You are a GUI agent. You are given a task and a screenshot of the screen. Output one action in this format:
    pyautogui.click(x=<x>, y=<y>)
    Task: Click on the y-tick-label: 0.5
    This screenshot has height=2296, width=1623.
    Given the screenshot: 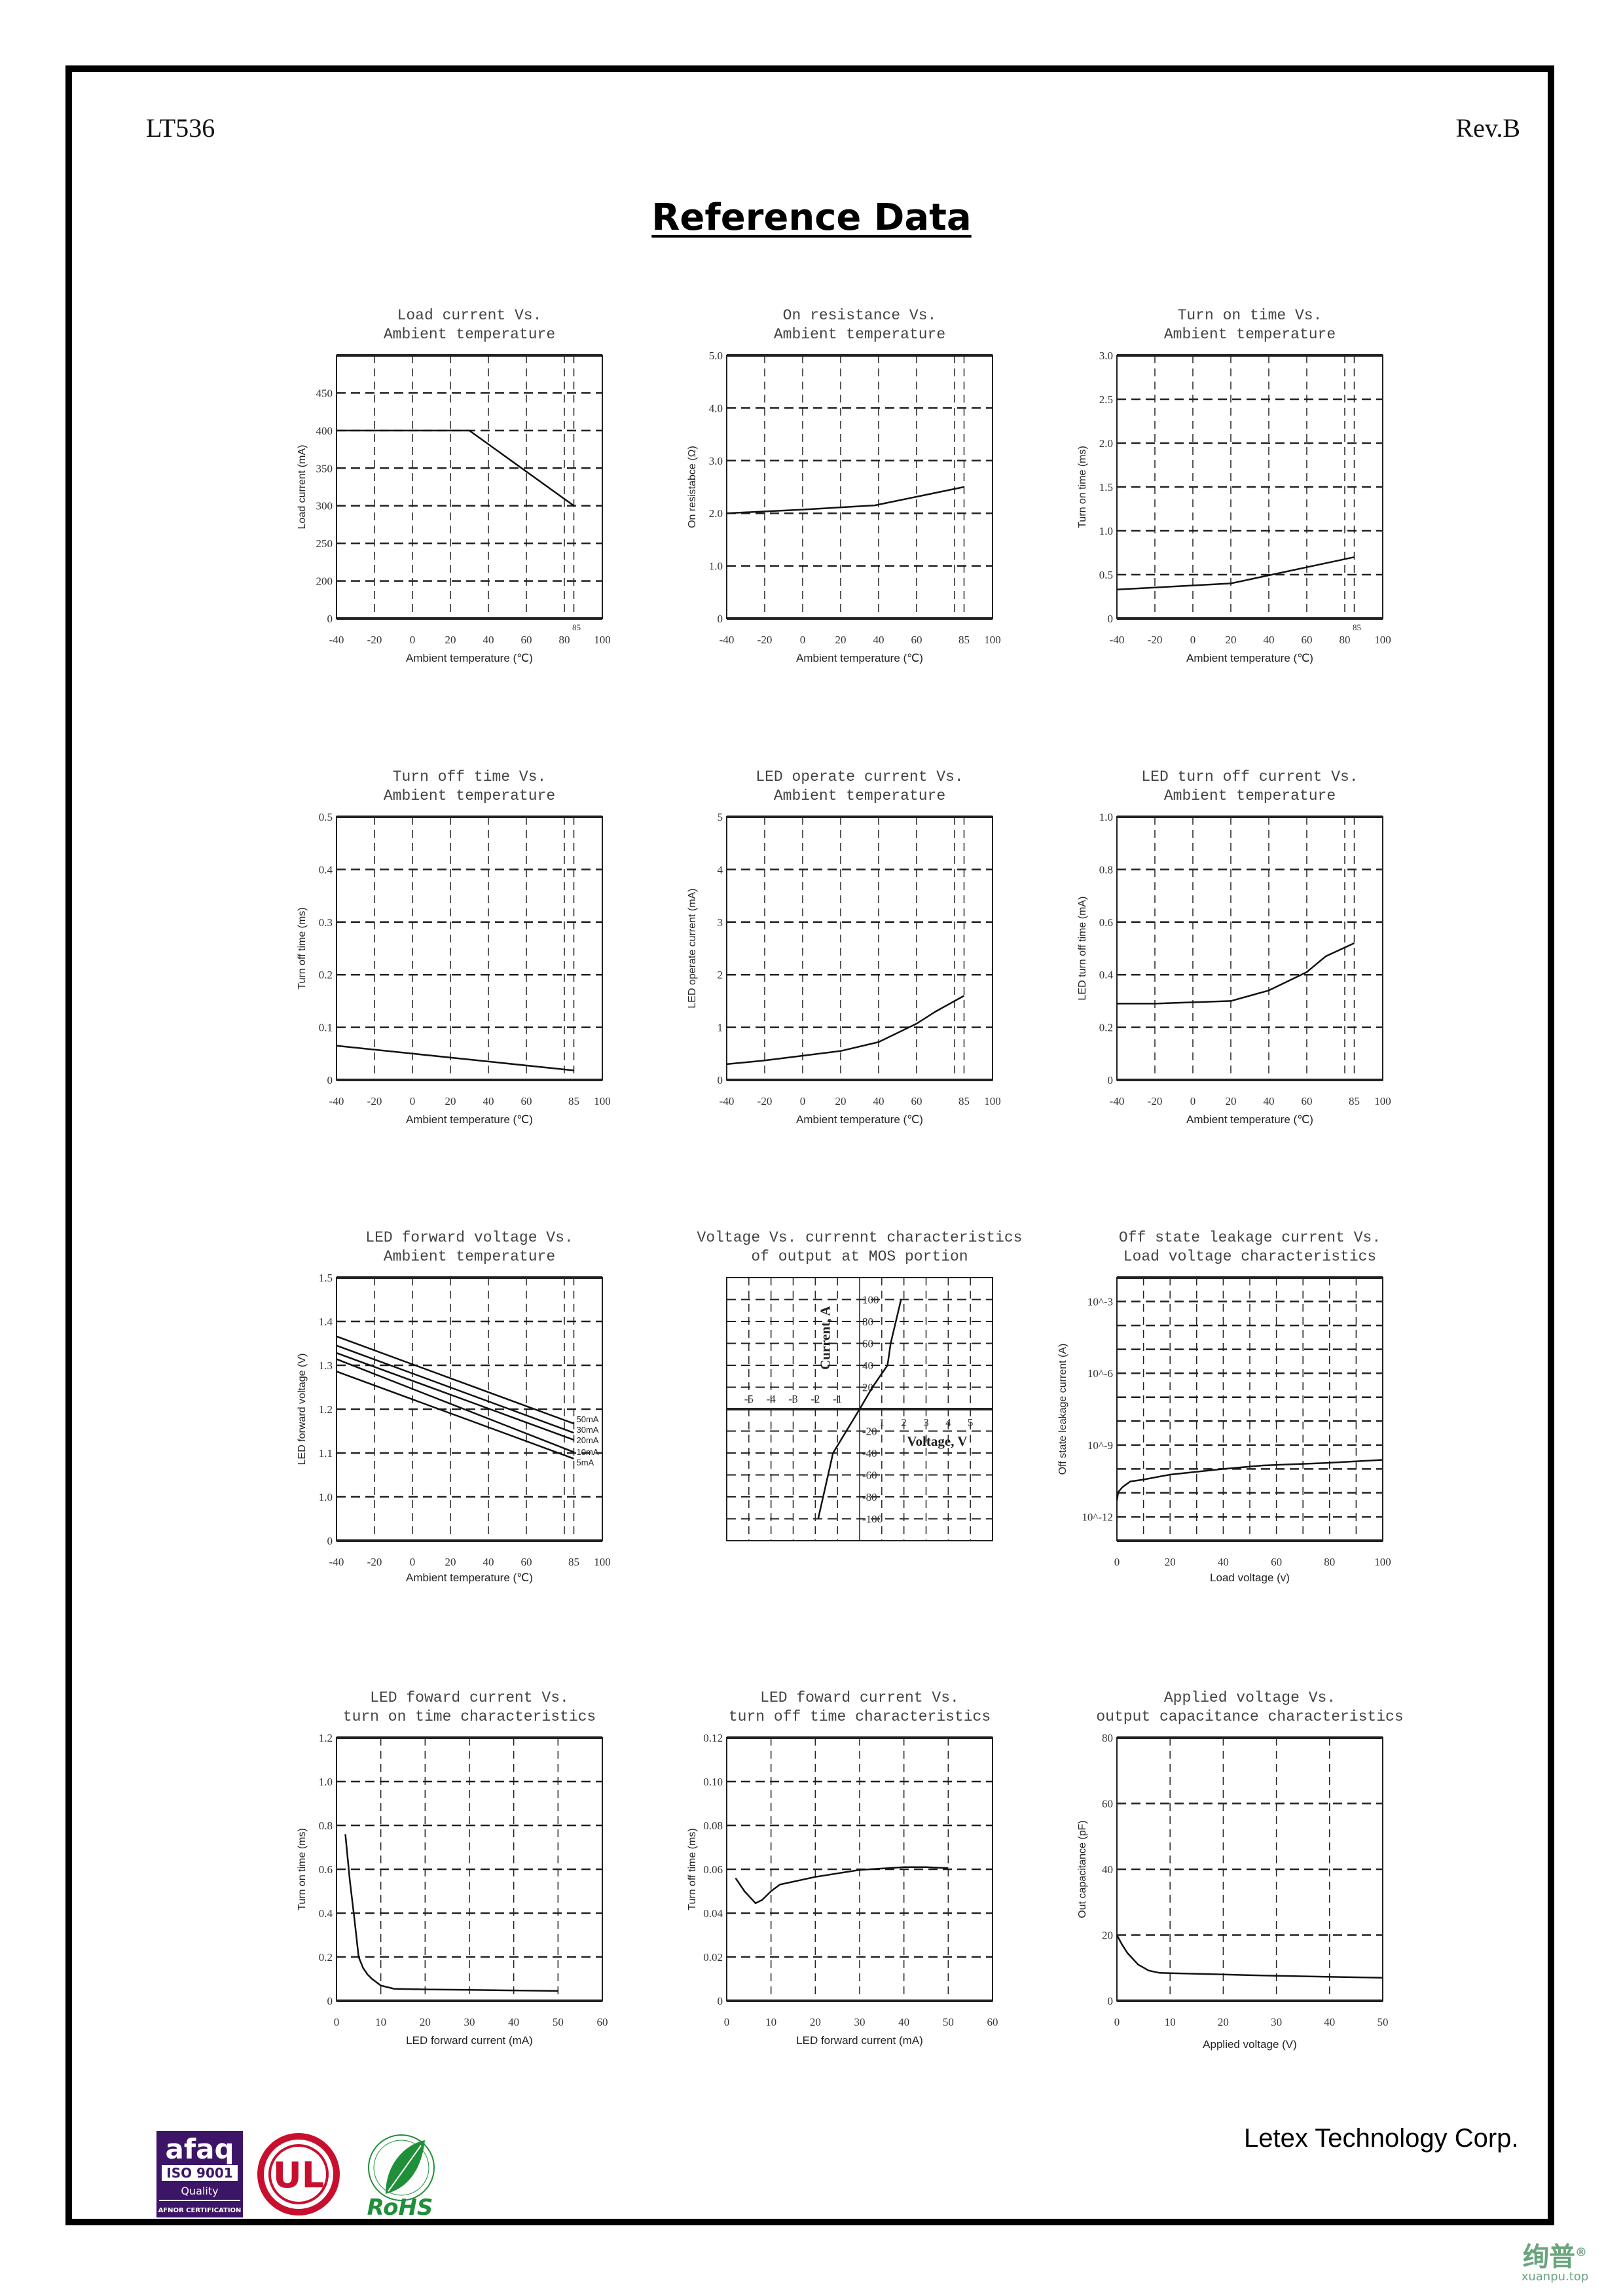 What is the action you would take?
    pyautogui.click(x=326, y=817)
    